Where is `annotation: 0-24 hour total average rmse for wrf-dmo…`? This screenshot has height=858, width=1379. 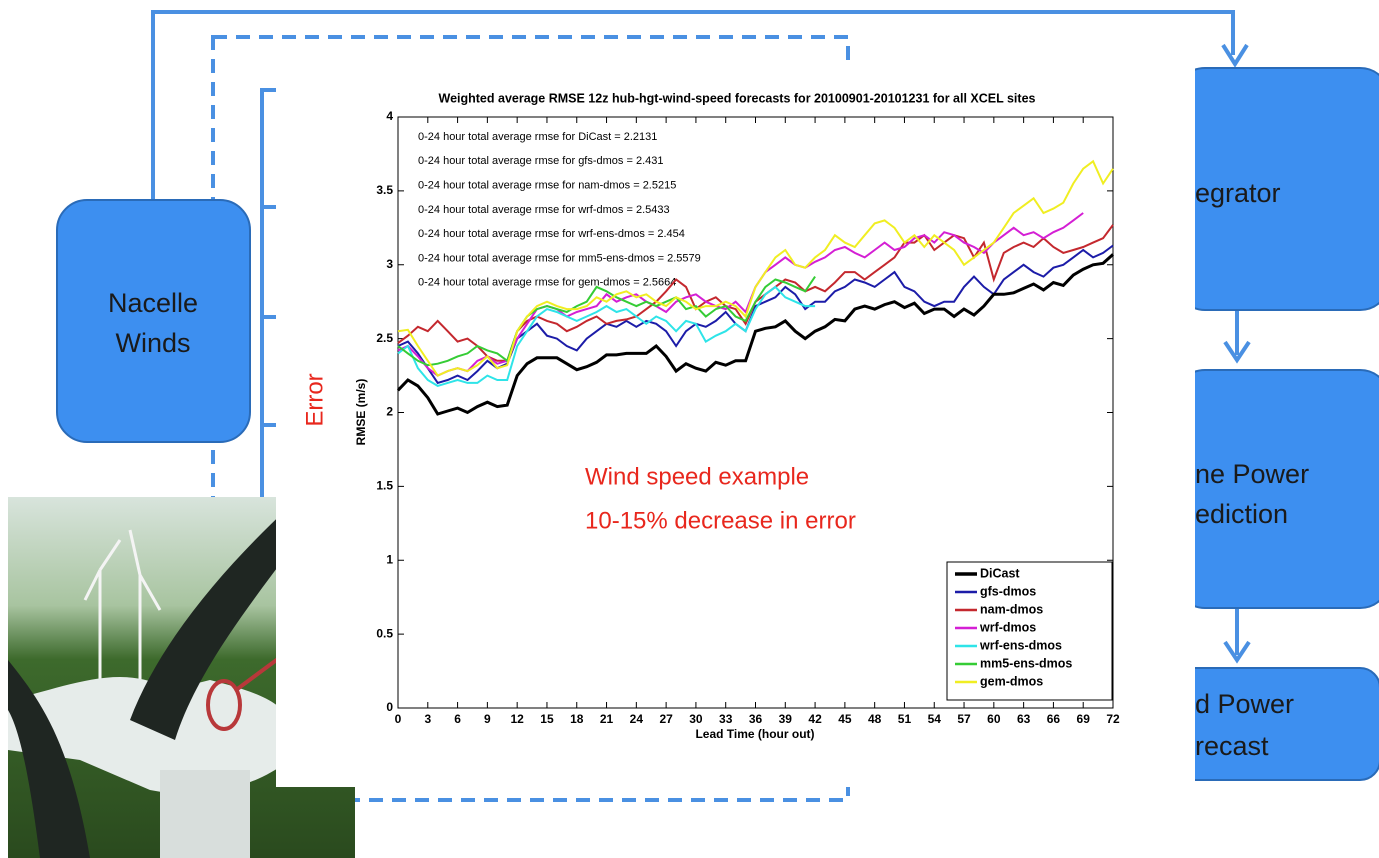 annotation: 0-24 hour total average rmse for wrf-dmo… is located at coordinates (544, 210).